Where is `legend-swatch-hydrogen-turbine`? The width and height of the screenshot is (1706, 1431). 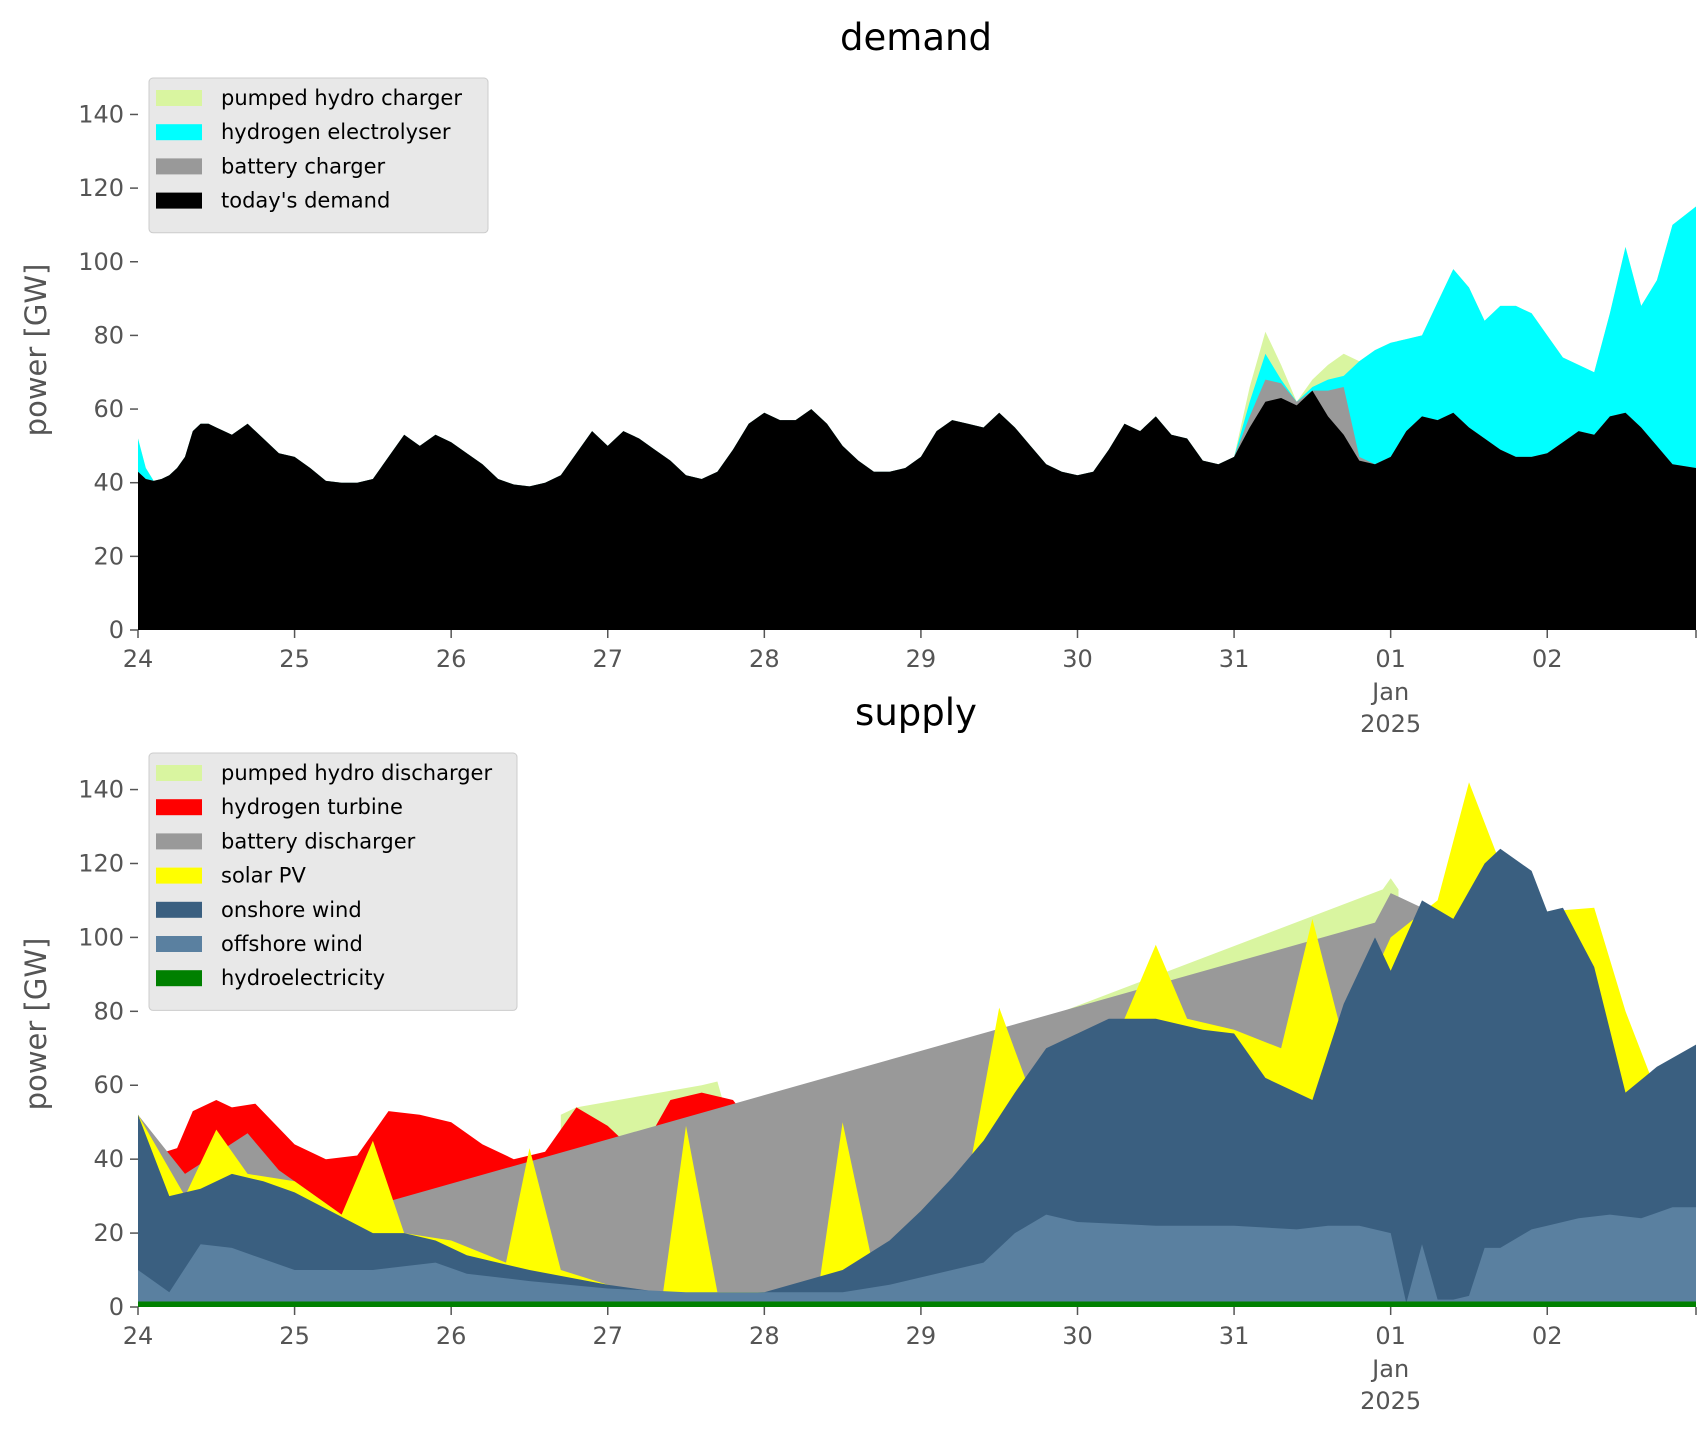 legend-swatch-hydrogen-turbine is located at coordinates (179, 807).